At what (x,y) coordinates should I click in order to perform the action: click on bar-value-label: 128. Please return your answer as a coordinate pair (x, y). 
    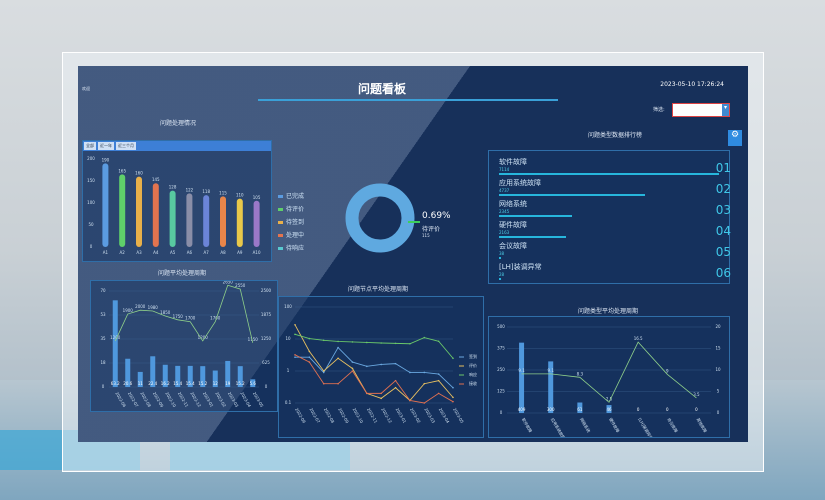
    Looking at the image, I should click on (173, 187).